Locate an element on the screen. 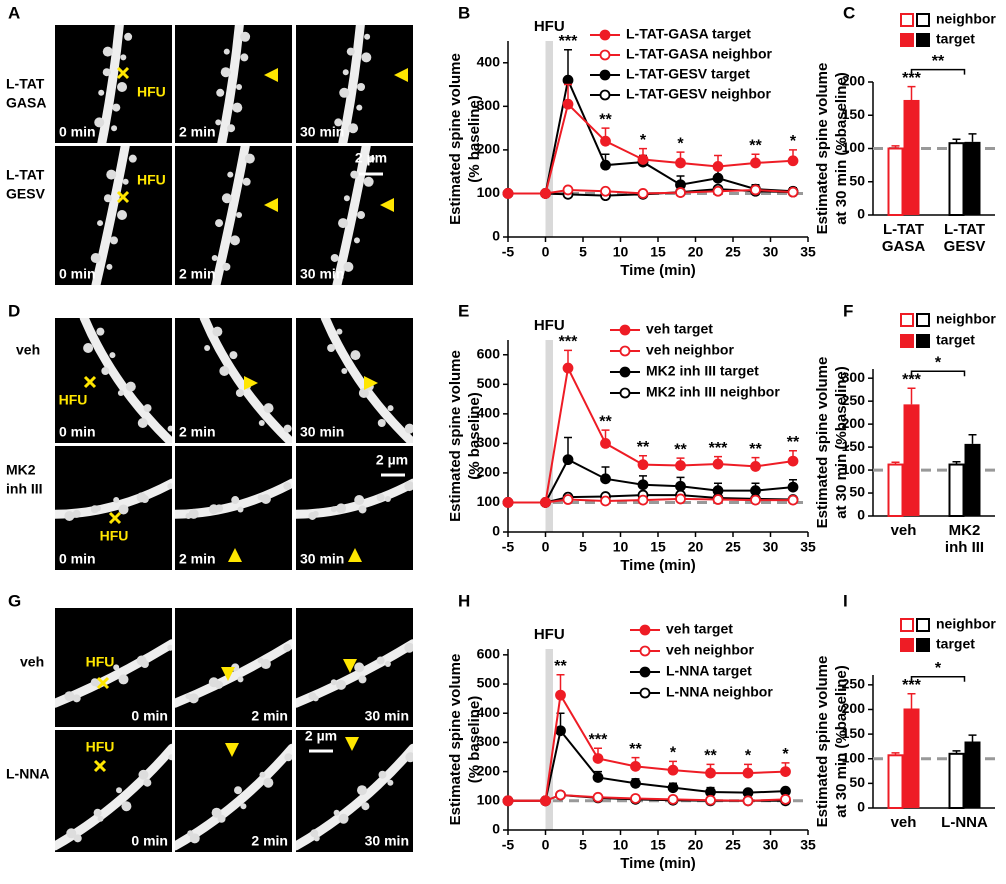 The height and width of the screenshot is (884, 1006). hfu-label: HFU is located at coordinates (114, 536).